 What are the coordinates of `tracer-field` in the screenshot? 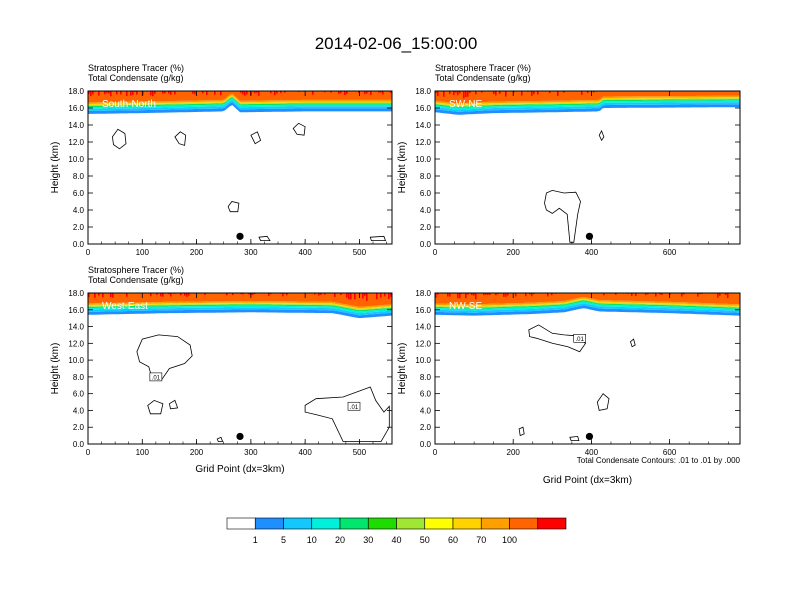 It's located at (240, 306).